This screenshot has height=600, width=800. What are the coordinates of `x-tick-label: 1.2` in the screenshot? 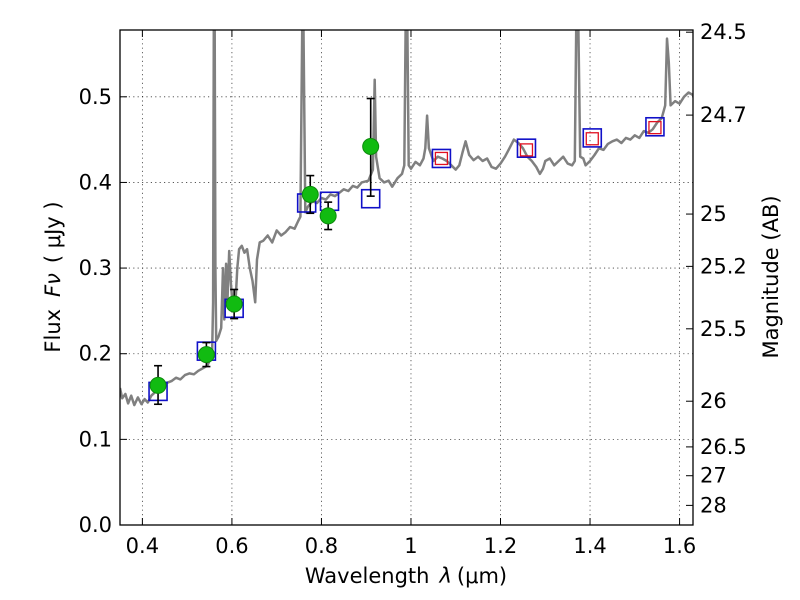 It's located at (500, 546).